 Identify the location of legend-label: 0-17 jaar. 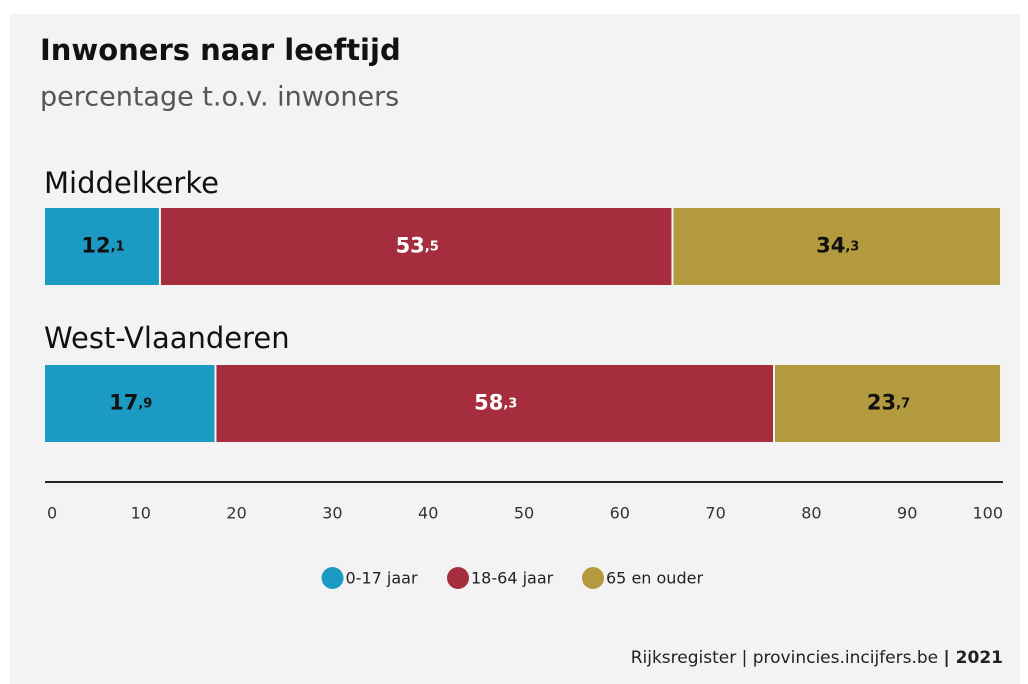
(382, 578).